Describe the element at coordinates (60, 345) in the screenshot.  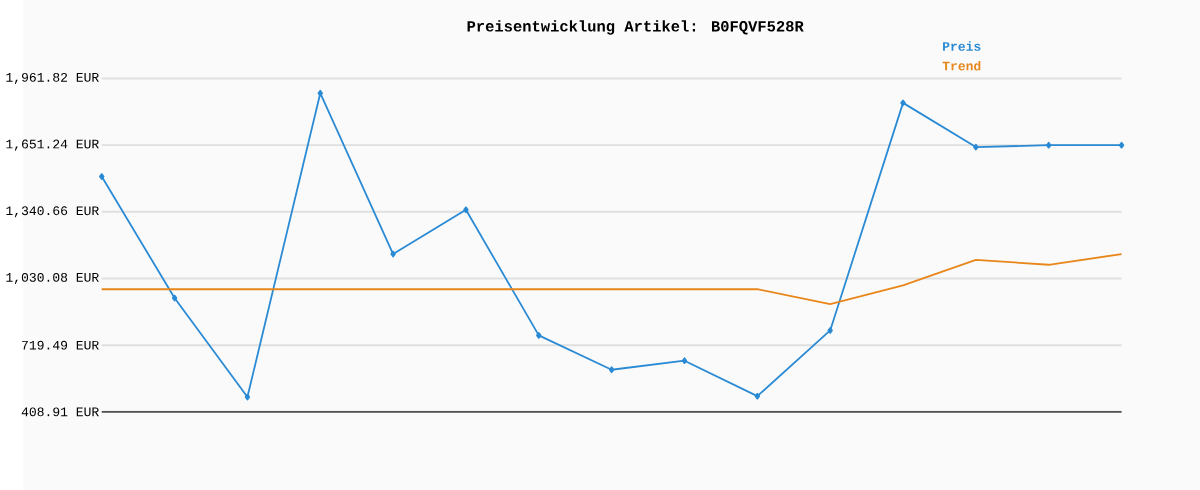
I see `y-tick-label: 719.49 EUR` at that location.